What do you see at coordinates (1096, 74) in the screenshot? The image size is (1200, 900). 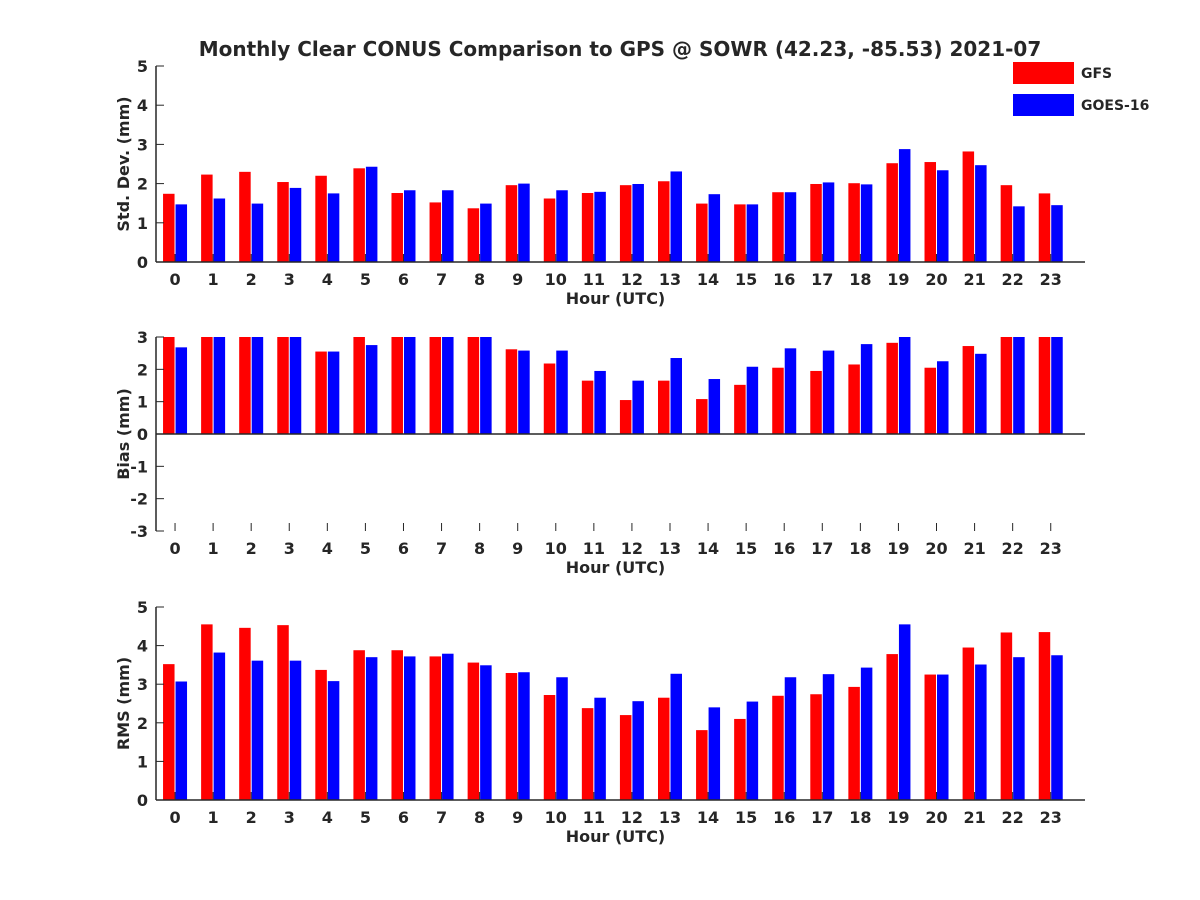 I see `legend-label-gfs: GFS` at bounding box center [1096, 74].